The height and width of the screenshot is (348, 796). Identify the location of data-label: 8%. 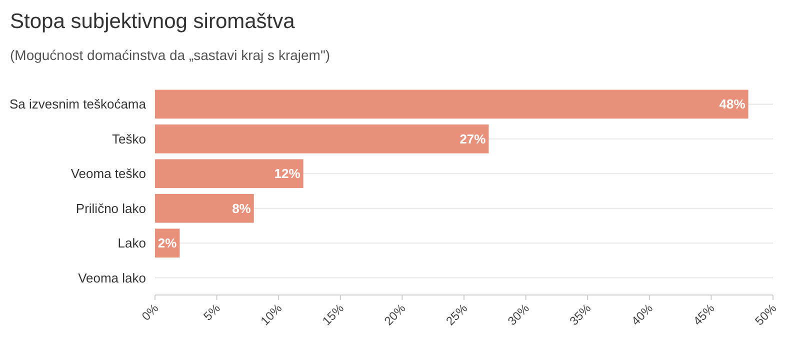
(242, 208).